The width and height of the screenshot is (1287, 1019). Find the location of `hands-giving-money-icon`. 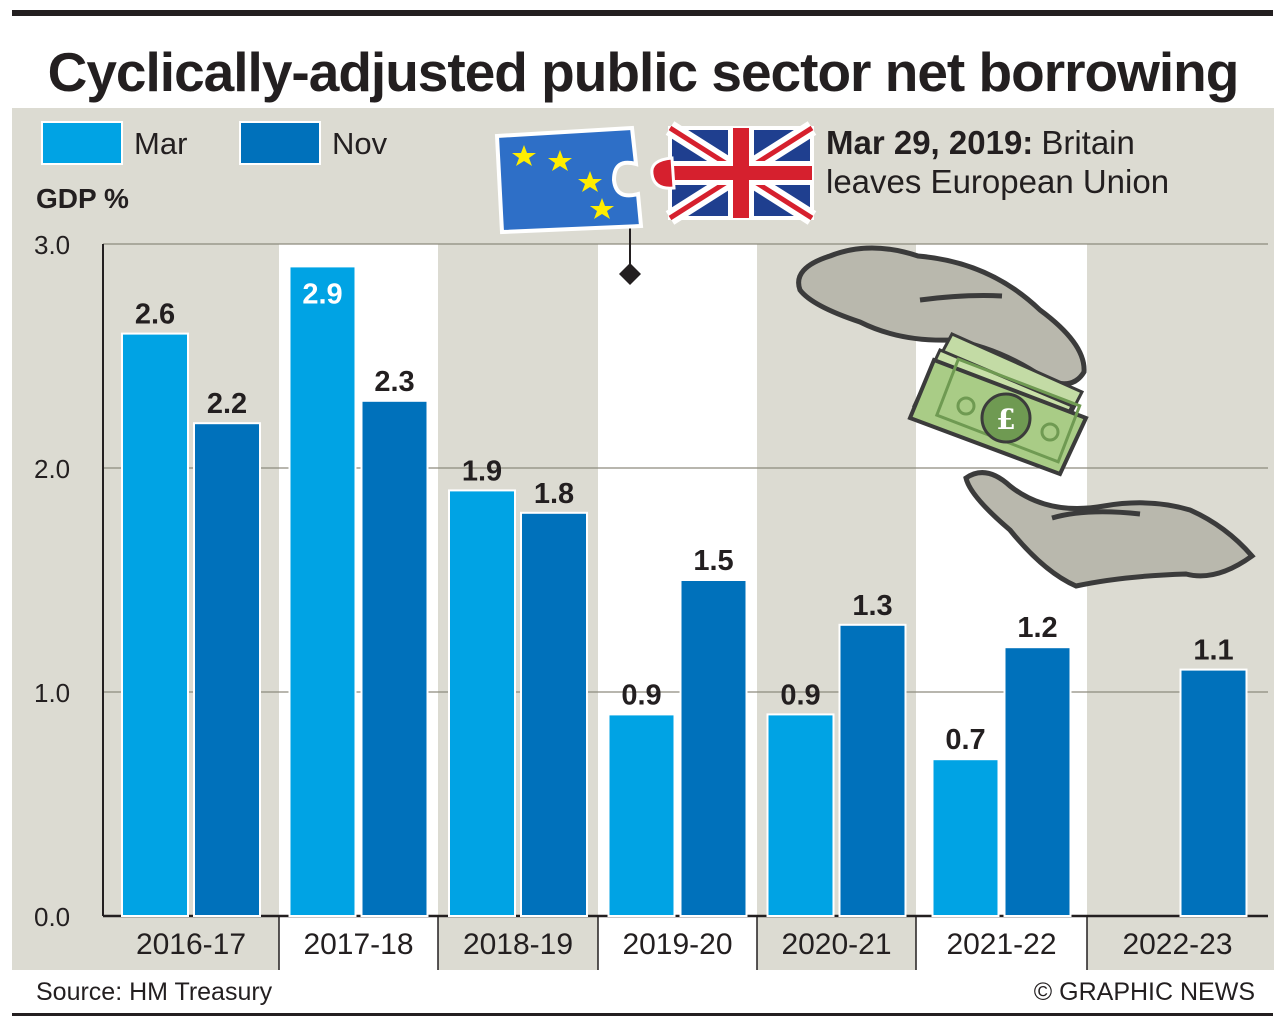

hands-giving-money-icon is located at coordinates (1026, 417).